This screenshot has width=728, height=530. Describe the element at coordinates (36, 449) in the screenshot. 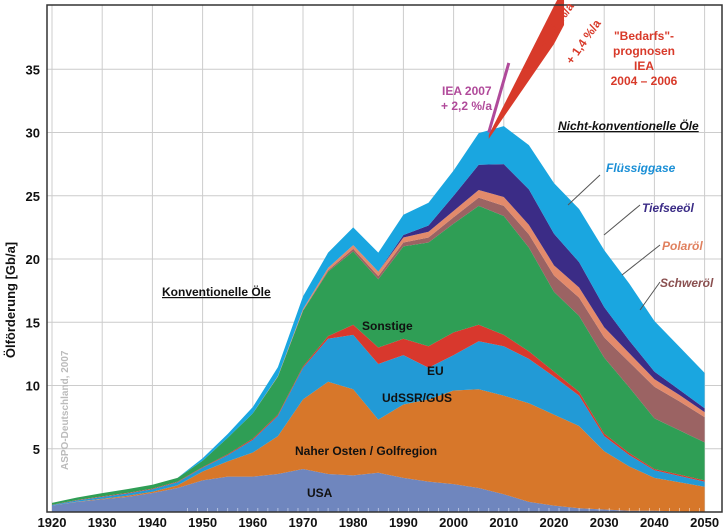

I see `y-tick-label: 5` at that location.